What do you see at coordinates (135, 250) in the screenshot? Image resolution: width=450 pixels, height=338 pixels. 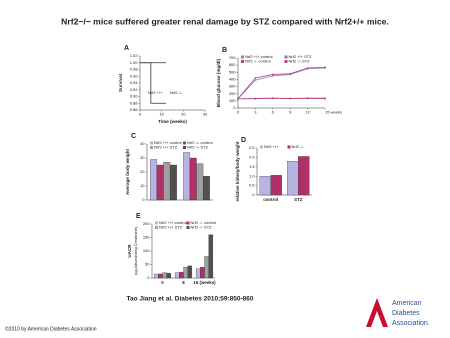 I see `y-axis-label: (ug Albumin/mg Creatinine)` at bounding box center [135, 250].